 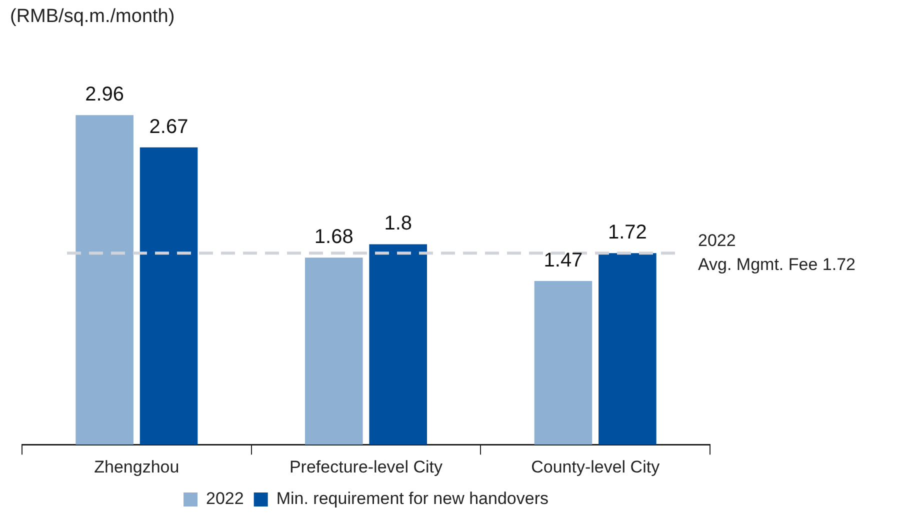 What do you see at coordinates (627, 233) in the screenshot?
I see `data-label: 1.72` at bounding box center [627, 233].